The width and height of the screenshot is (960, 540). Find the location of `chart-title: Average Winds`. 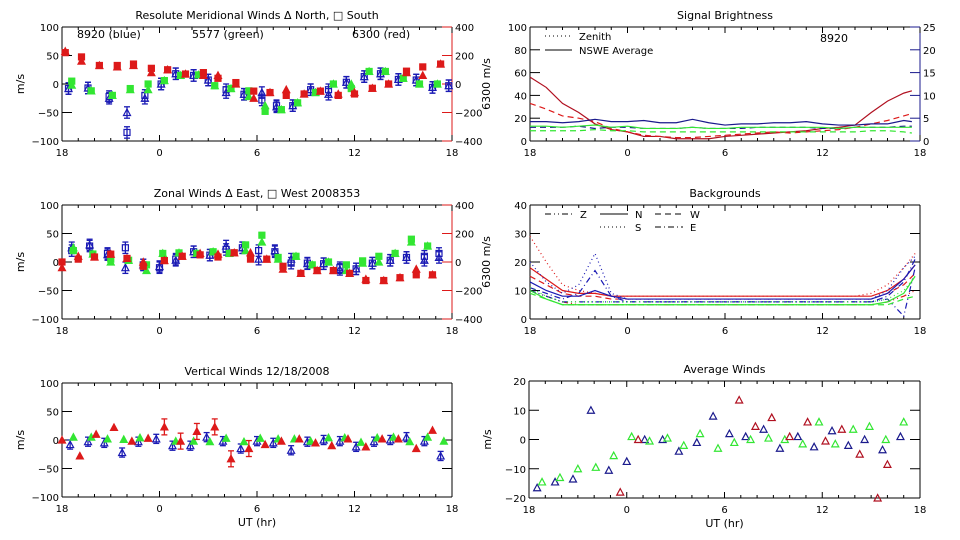

chart-title: Average Winds is located at coordinates (724, 369).